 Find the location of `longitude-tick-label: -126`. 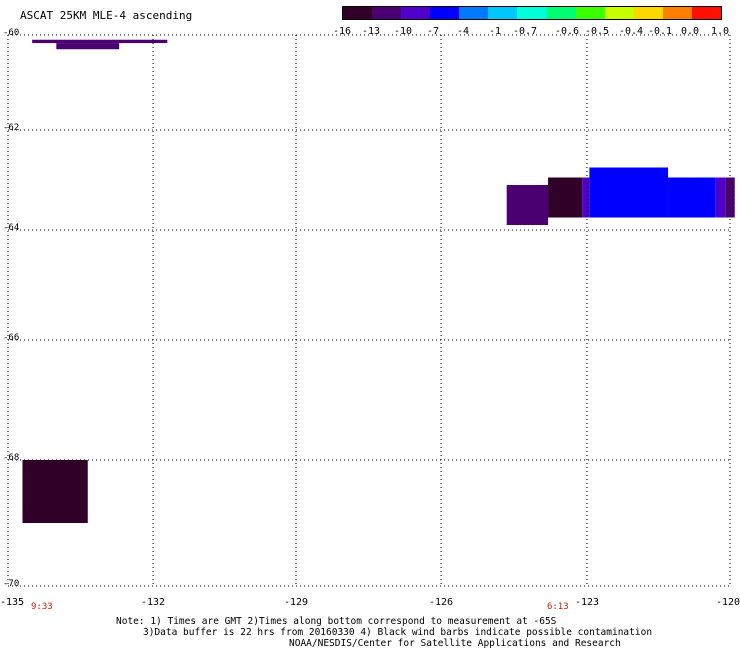

longitude-tick-label: -126 is located at coordinates (441, 602).